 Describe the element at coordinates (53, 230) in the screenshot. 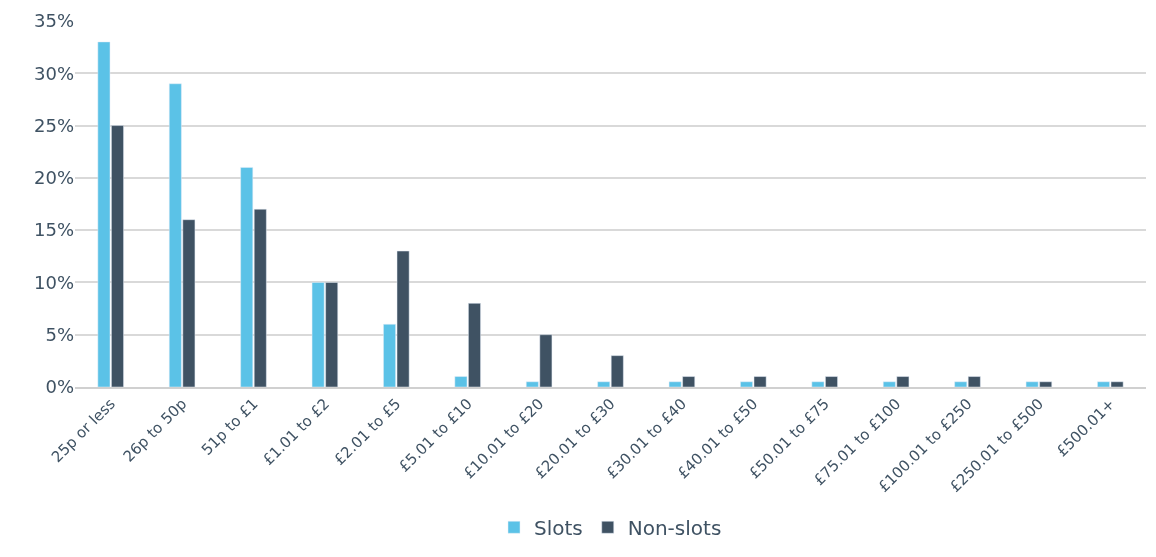

I see `y-tick-label: 15%` at that location.